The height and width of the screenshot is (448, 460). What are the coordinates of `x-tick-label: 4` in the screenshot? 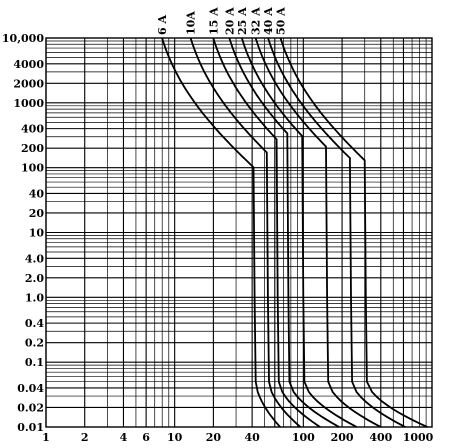 It's located at (124, 437).